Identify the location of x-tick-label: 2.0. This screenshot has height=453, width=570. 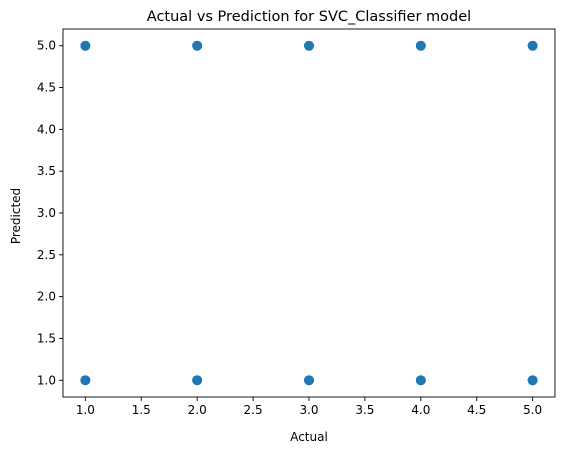
(197, 410).